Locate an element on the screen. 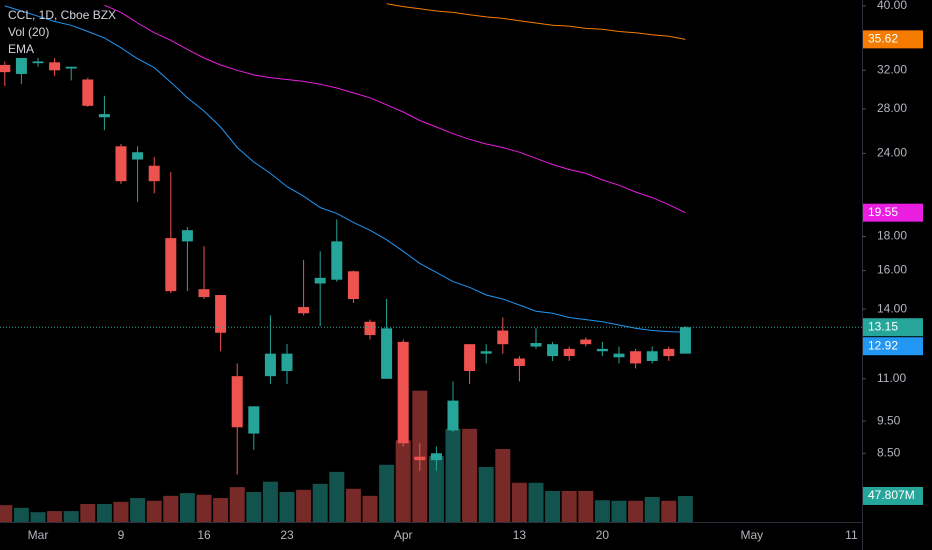 This screenshot has height=550, width=932. x-tick-label: 9 is located at coordinates (121, 535).